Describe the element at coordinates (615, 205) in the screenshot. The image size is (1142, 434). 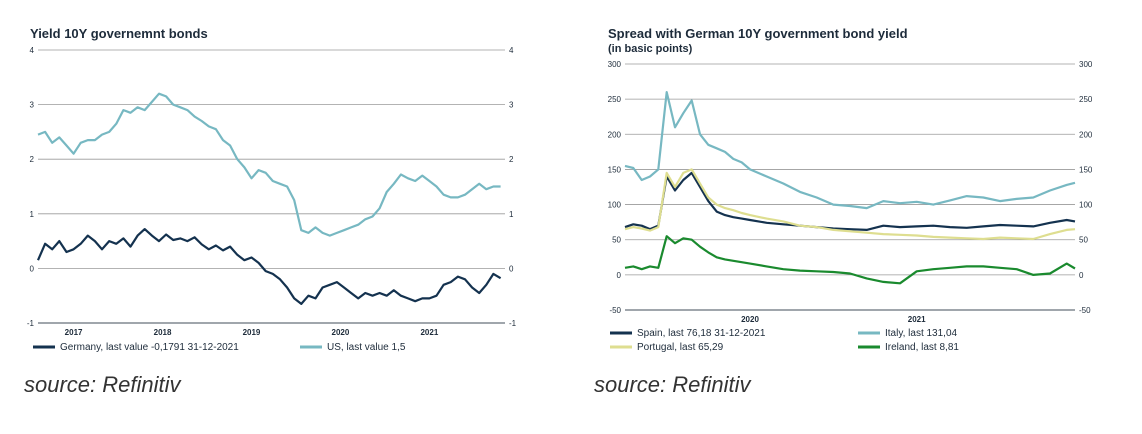
I see `y-tick-label: 100` at that location.